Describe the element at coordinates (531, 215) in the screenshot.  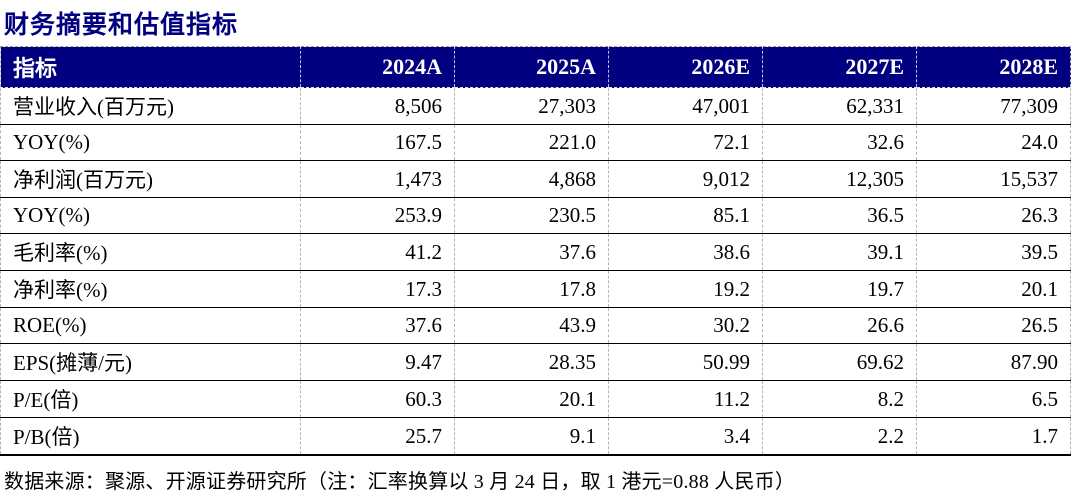
I see `cell-value: 230.5` at that location.